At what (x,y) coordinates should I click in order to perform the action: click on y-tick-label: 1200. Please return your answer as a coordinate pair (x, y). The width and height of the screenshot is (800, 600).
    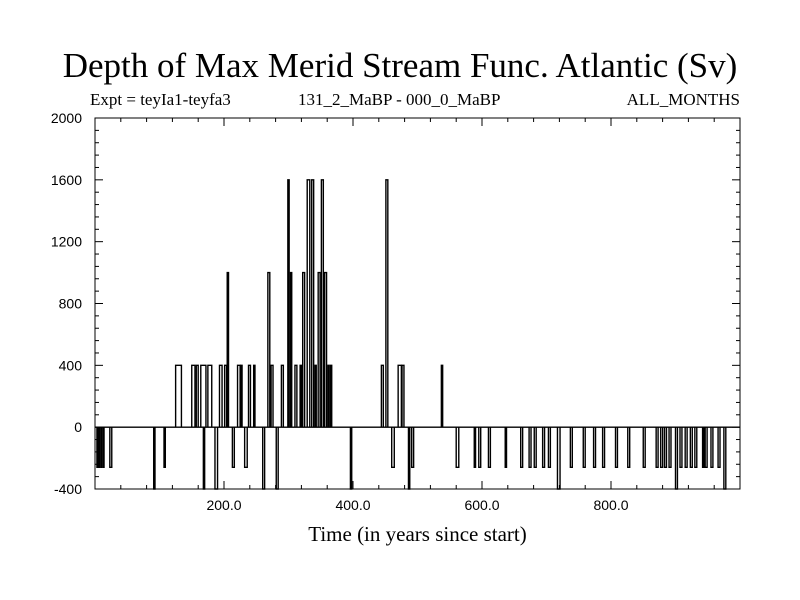
    Looking at the image, I should click on (66, 242).